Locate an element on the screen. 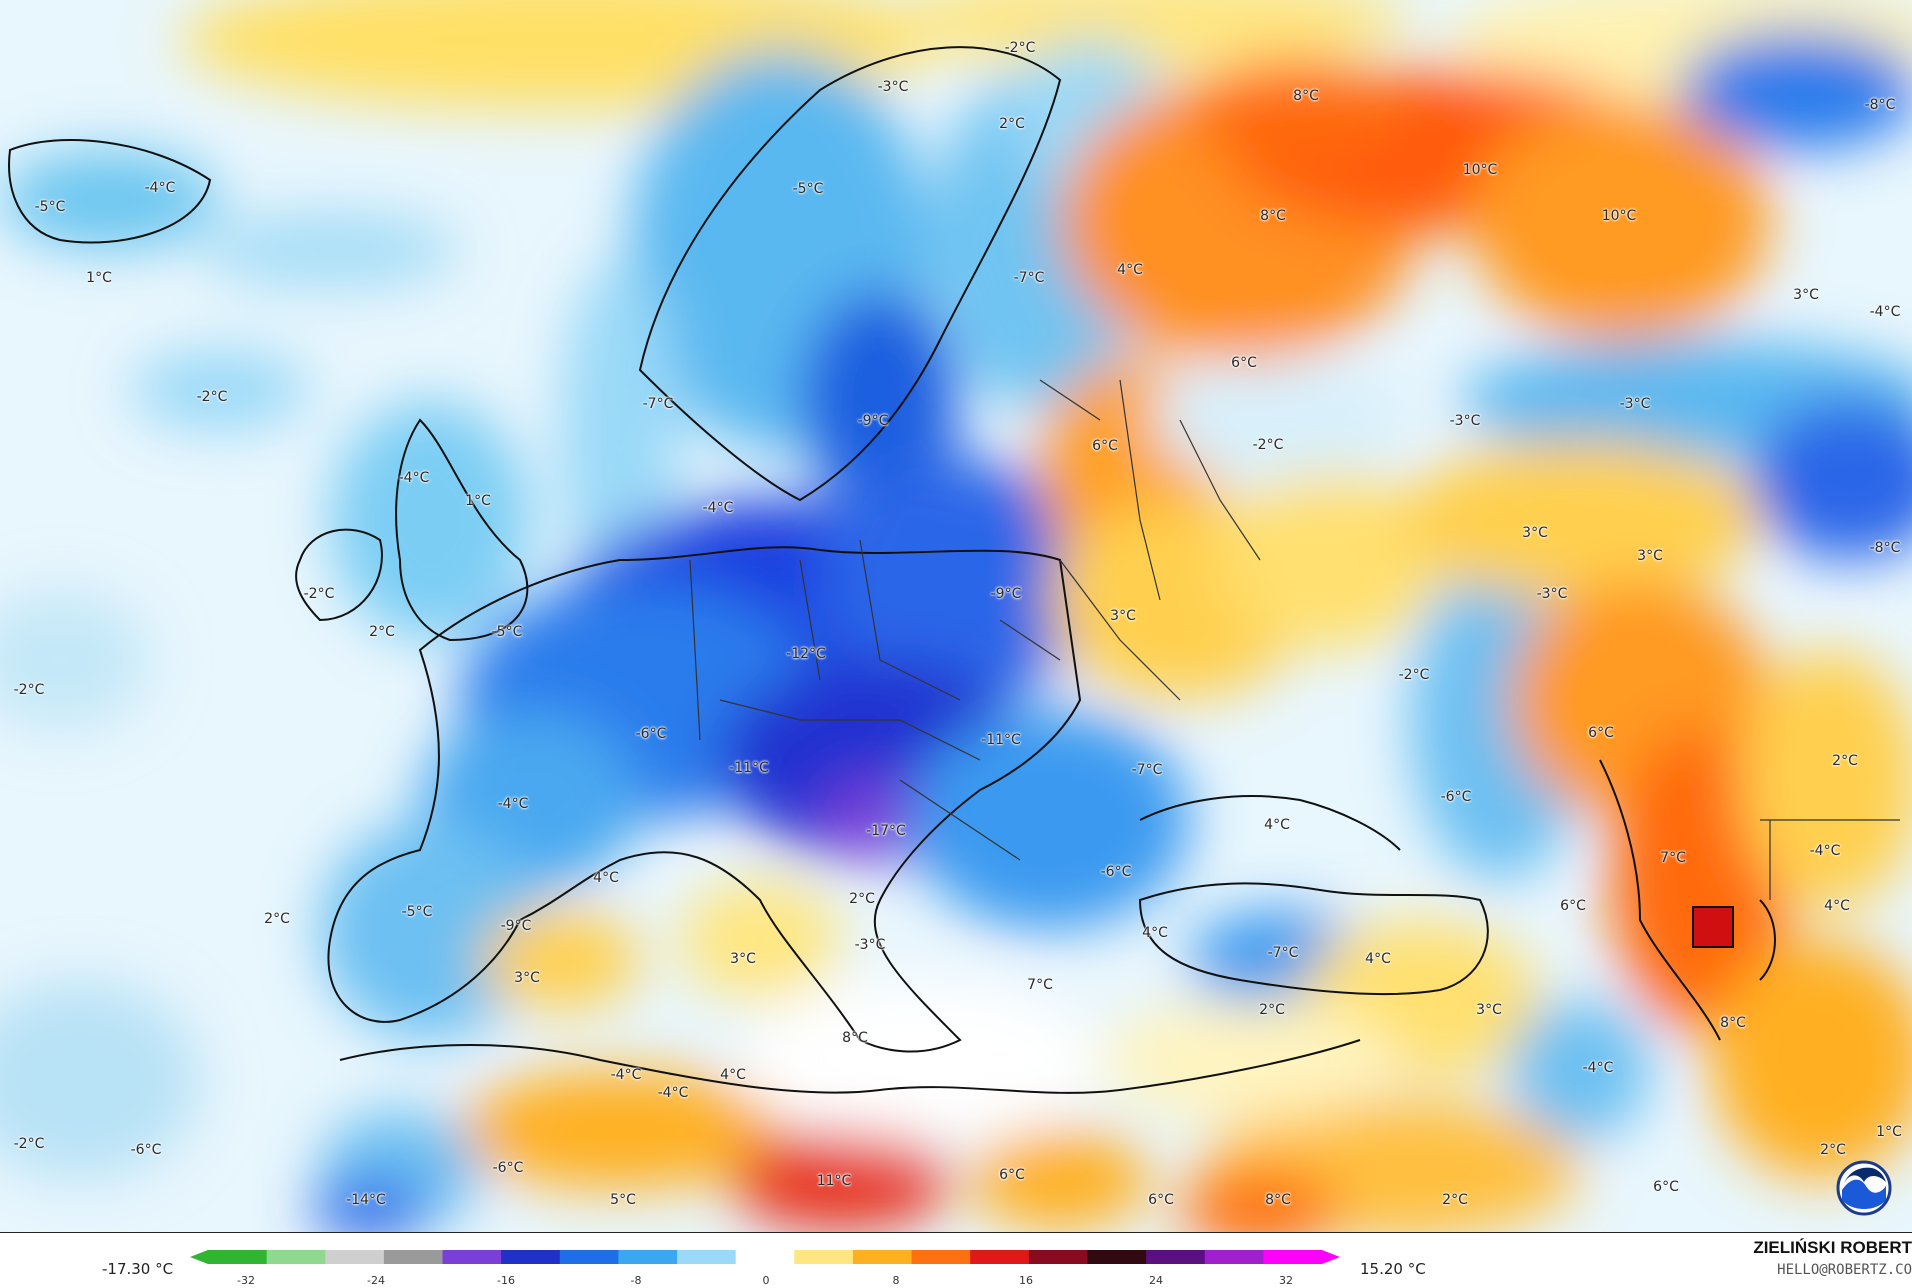 The width and height of the screenshot is (1912, 1288). scale-min-arrow is located at coordinates (199, 1257).